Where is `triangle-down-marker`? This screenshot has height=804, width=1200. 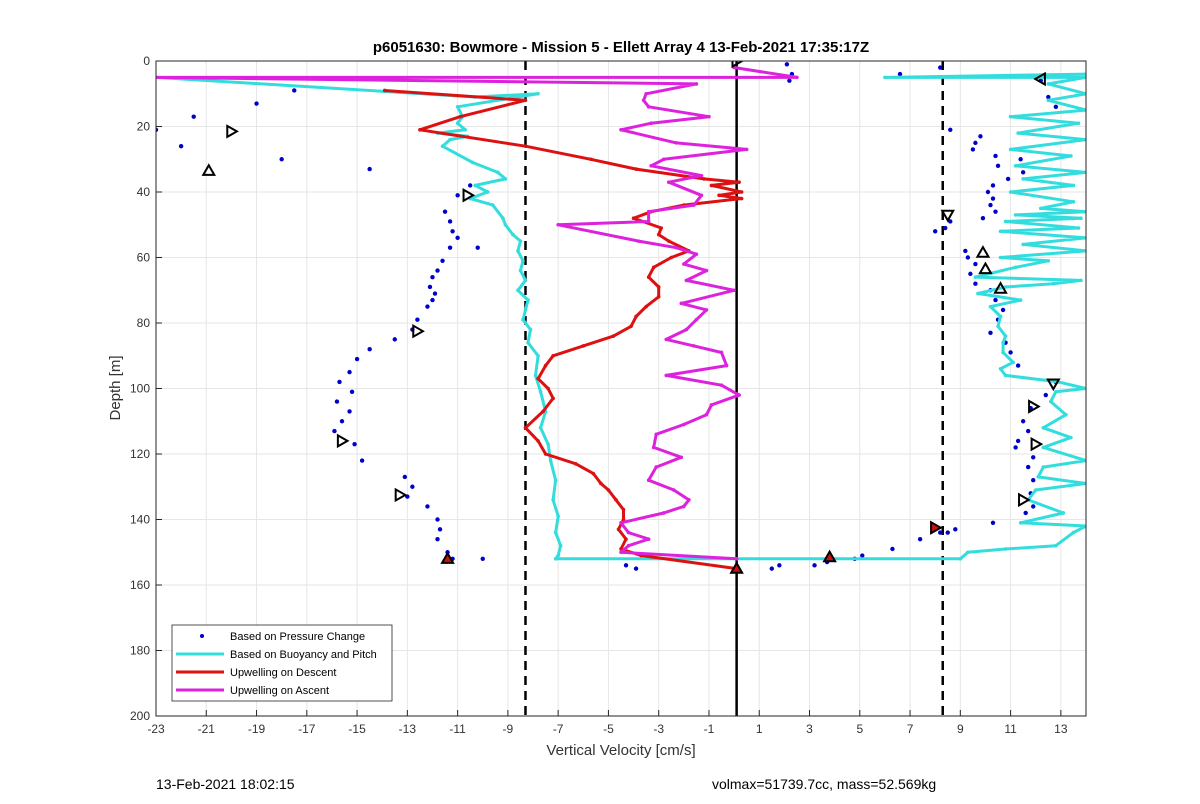
triangle-down-marker is located at coordinates (947, 216).